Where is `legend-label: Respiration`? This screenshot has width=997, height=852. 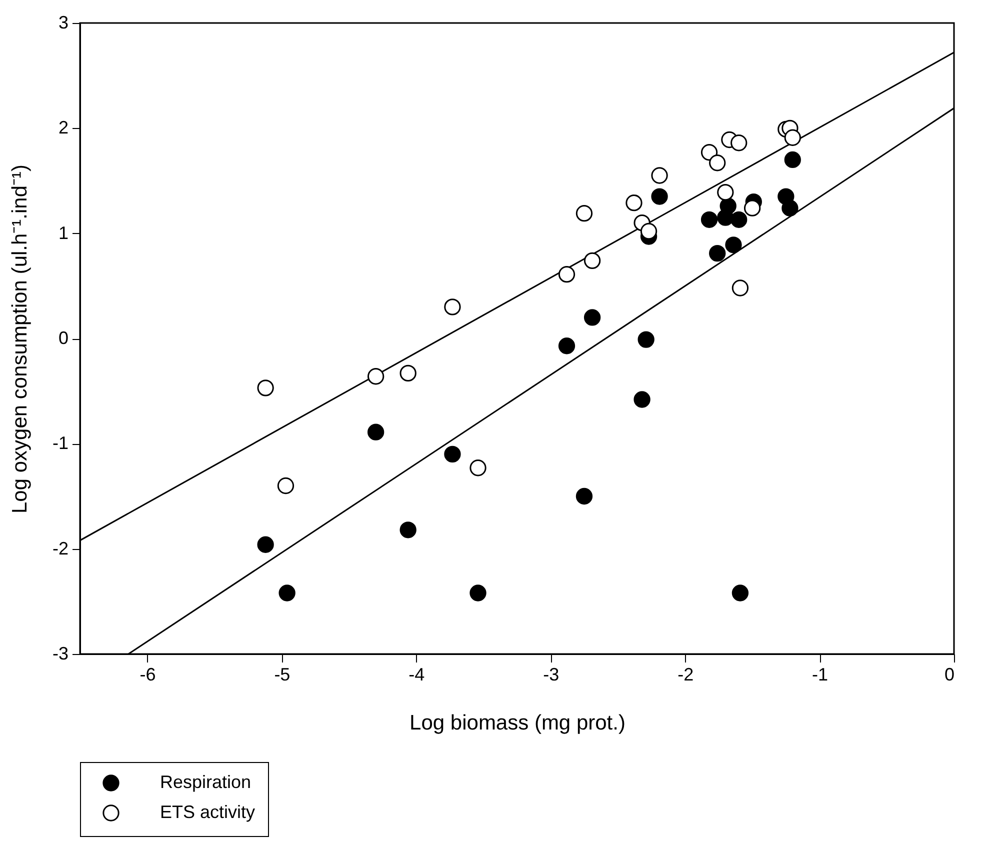
legend-label: Respiration is located at coordinates (206, 782).